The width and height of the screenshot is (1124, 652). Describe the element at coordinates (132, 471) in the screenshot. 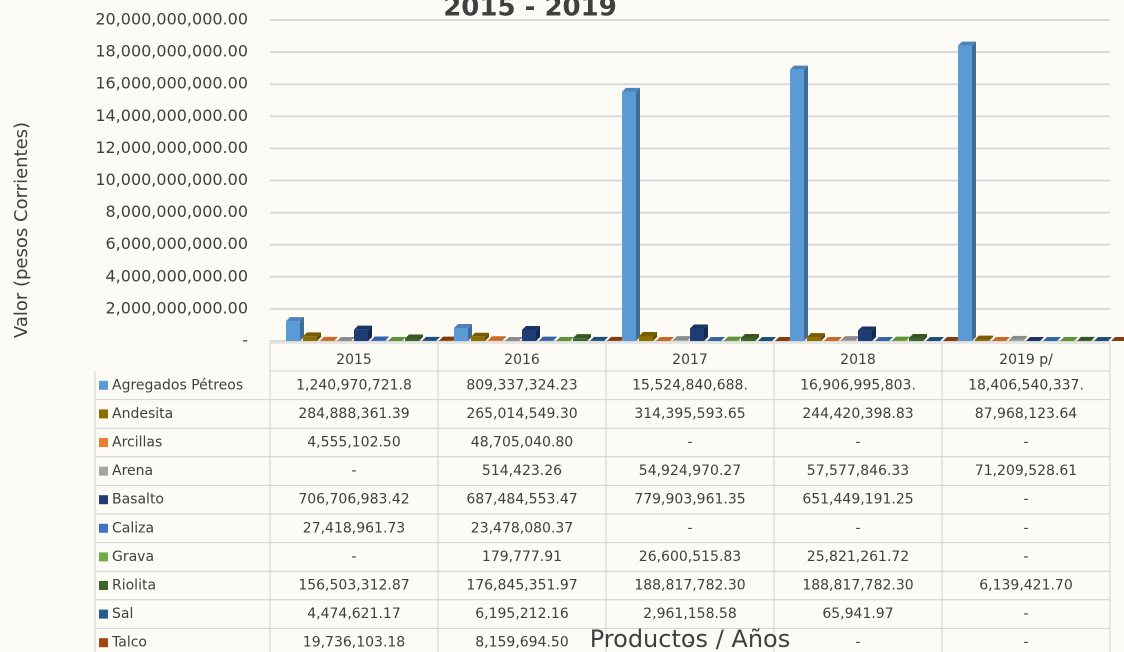

I see `legend-label: Arena` at that location.